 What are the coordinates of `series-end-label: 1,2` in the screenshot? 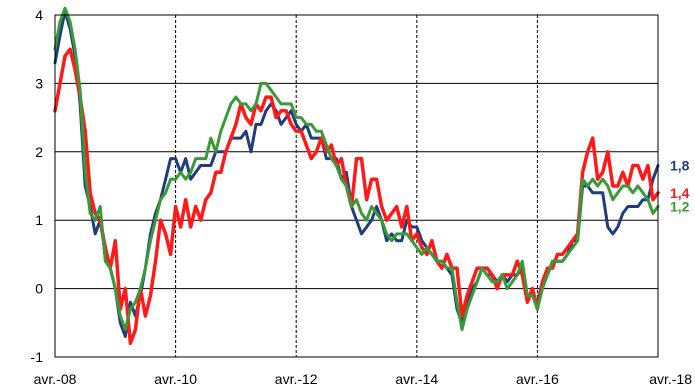 It's located at (680, 207).